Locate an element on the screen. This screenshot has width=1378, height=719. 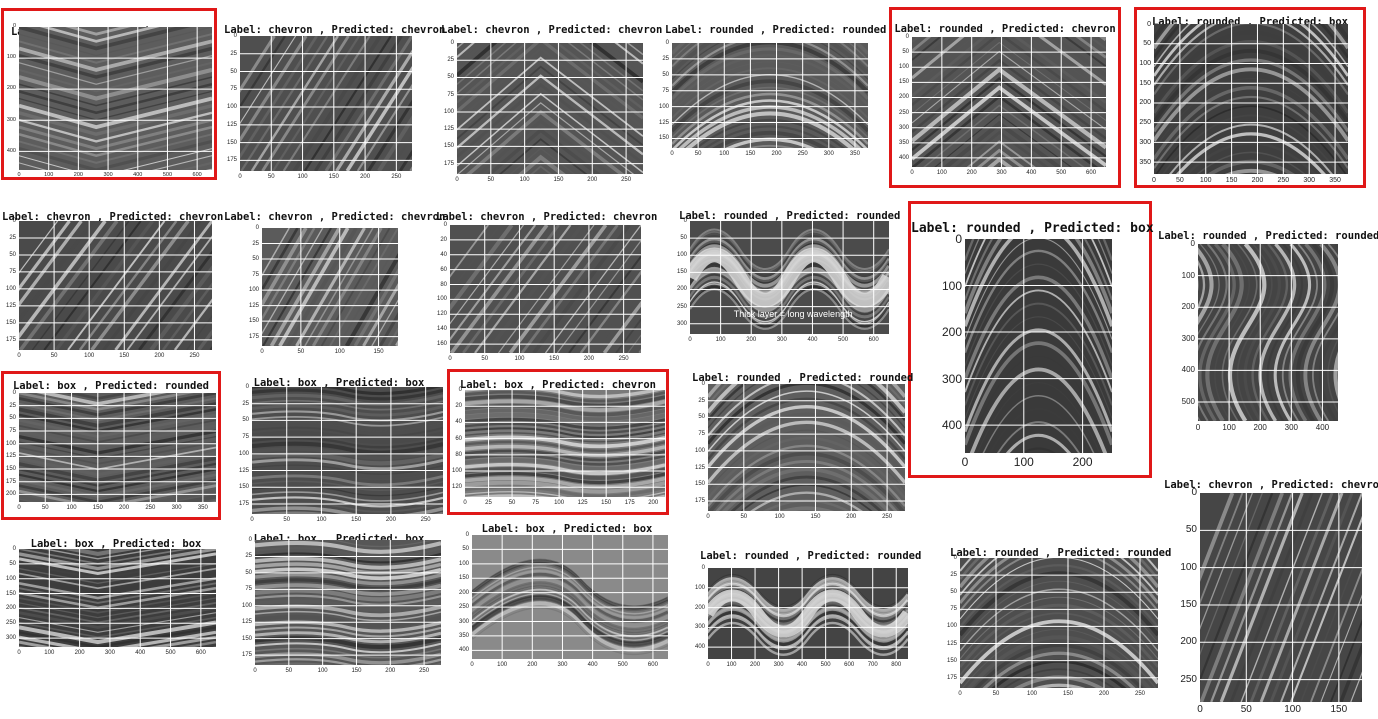
true-label: rounded is located at coordinates (766, 556).